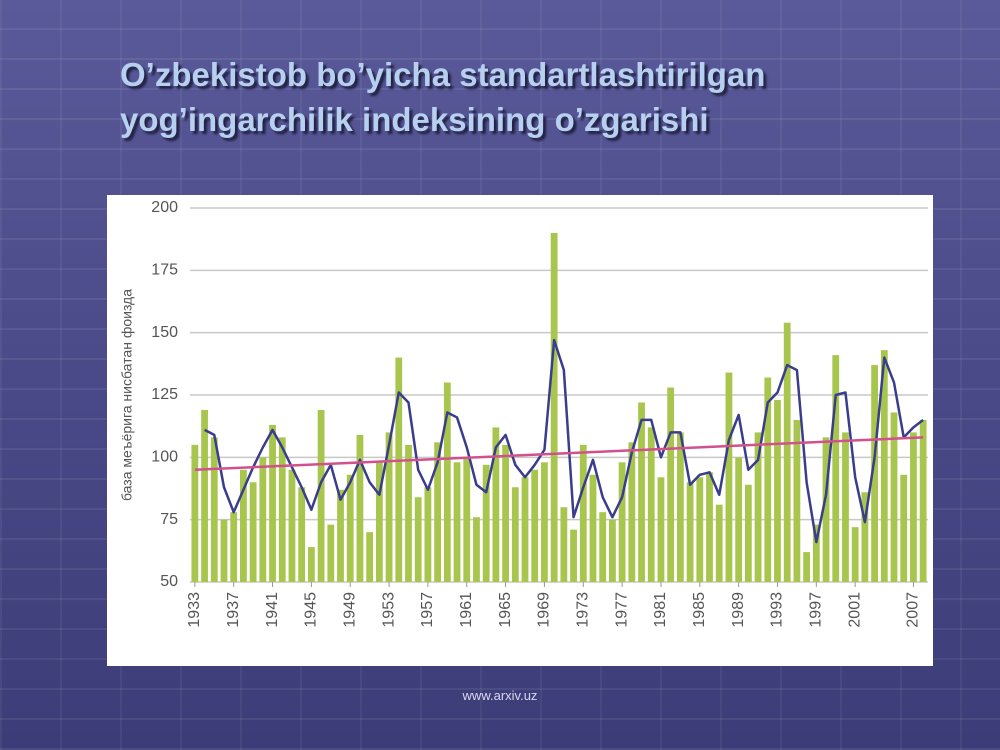 Image resolution: width=1000 pixels, height=750 pixels. I want to click on x-tick-label: 1949, so click(349, 610).